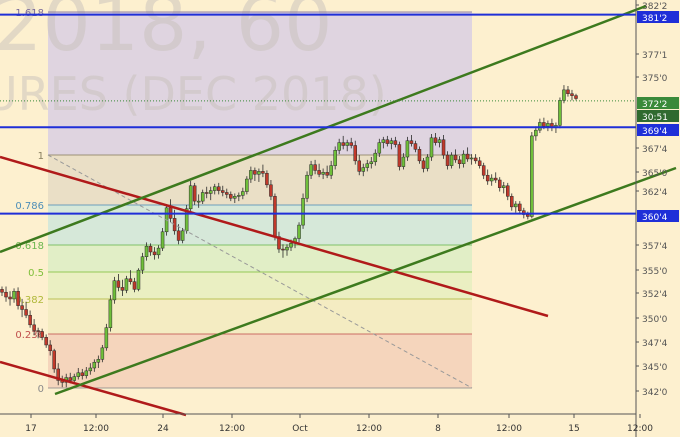 Image resolution: width=680 pixels, height=441 pixels. What do you see at coordinates (509, 429) in the screenshot?
I see `x-tick-label: 12:00` at bounding box center [509, 429].